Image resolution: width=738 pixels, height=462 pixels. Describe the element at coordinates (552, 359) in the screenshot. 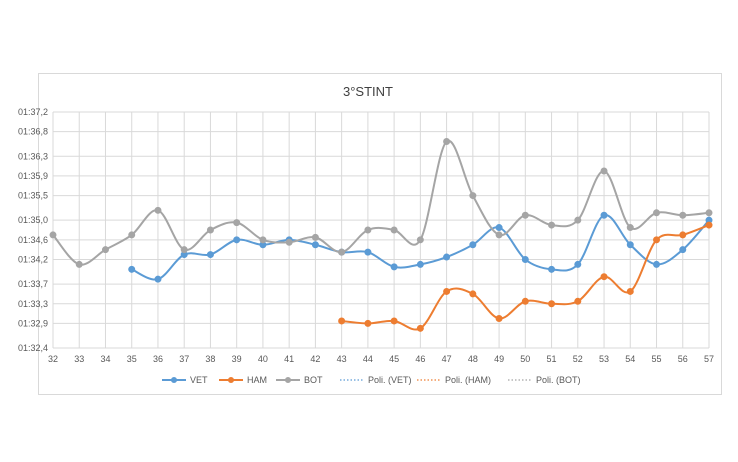

I see `x-tick-label: 51` at that location.